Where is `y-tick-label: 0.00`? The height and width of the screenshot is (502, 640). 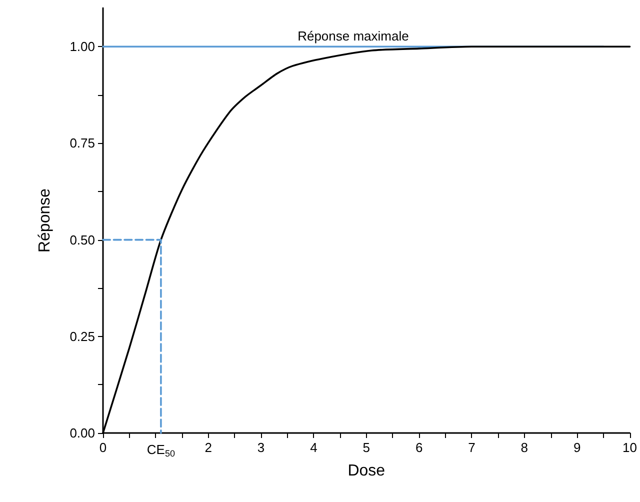 y-tick-label: 0.00 is located at coordinates (82, 433).